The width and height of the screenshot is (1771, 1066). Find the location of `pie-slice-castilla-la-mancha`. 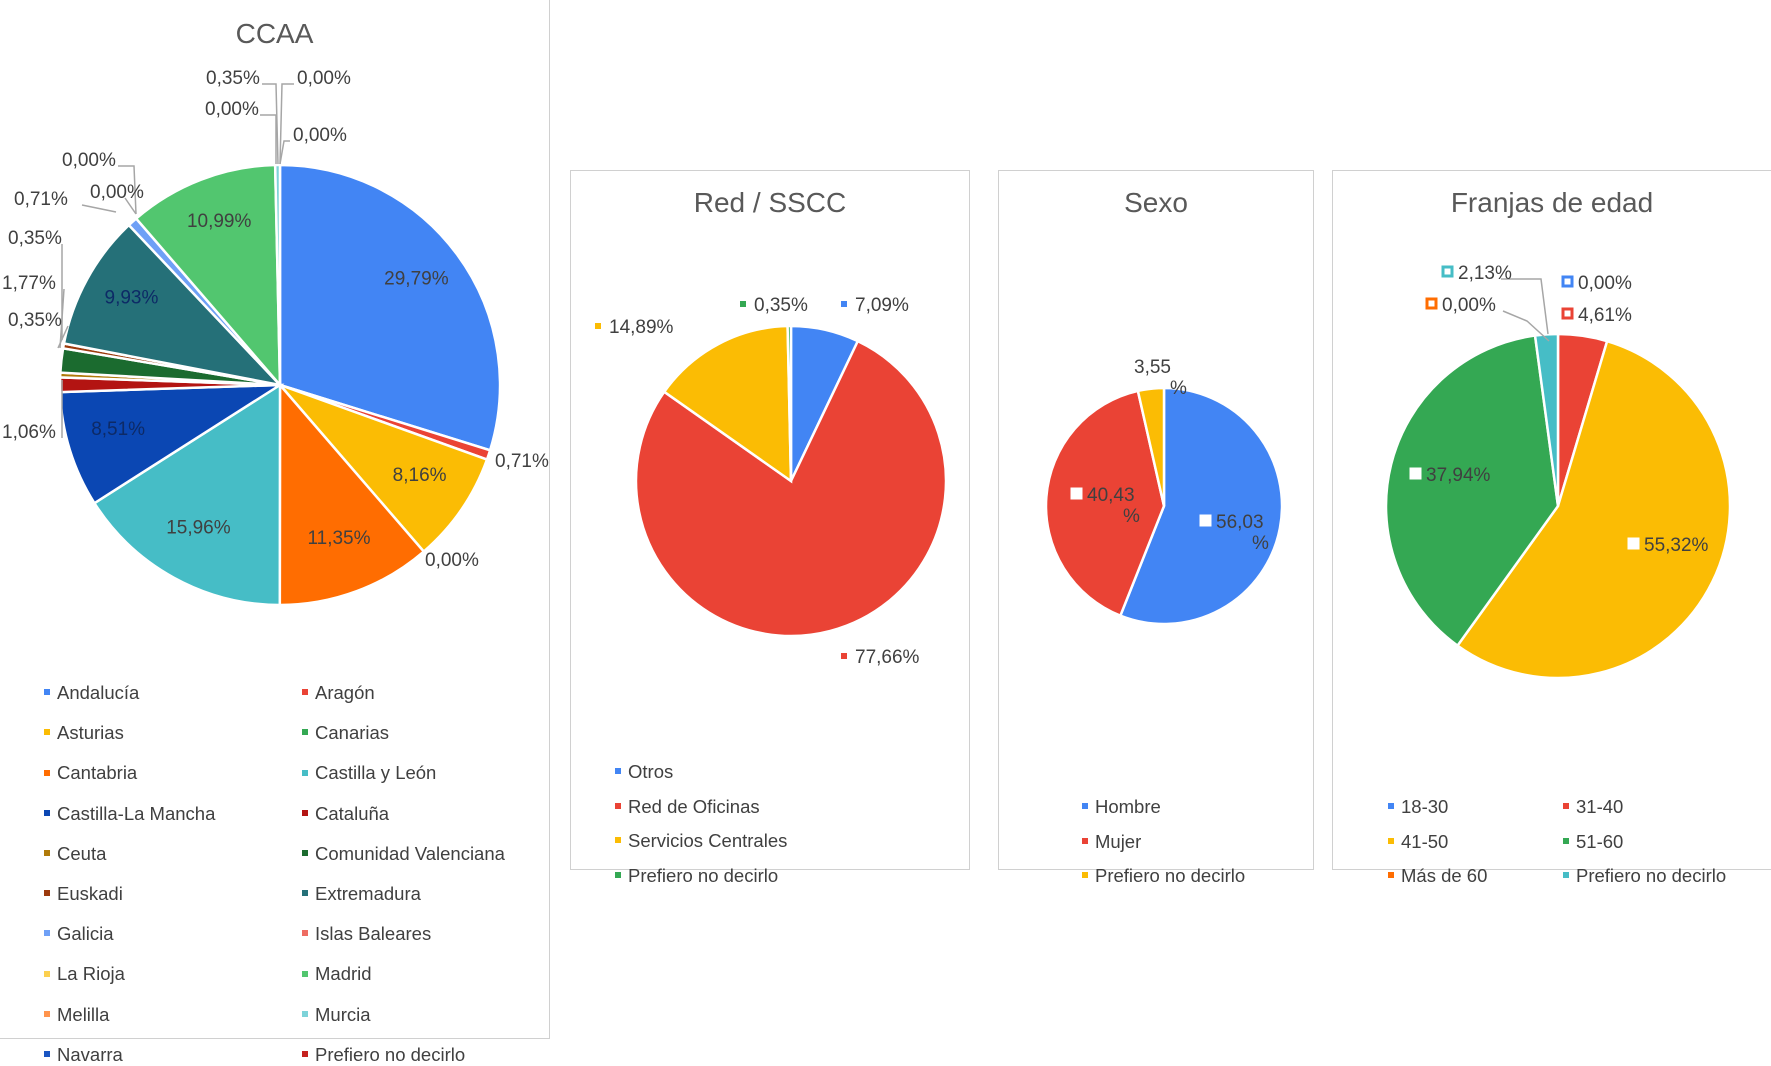

pie-slice-castilla-la-mancha is located at coordinates (171, 444).